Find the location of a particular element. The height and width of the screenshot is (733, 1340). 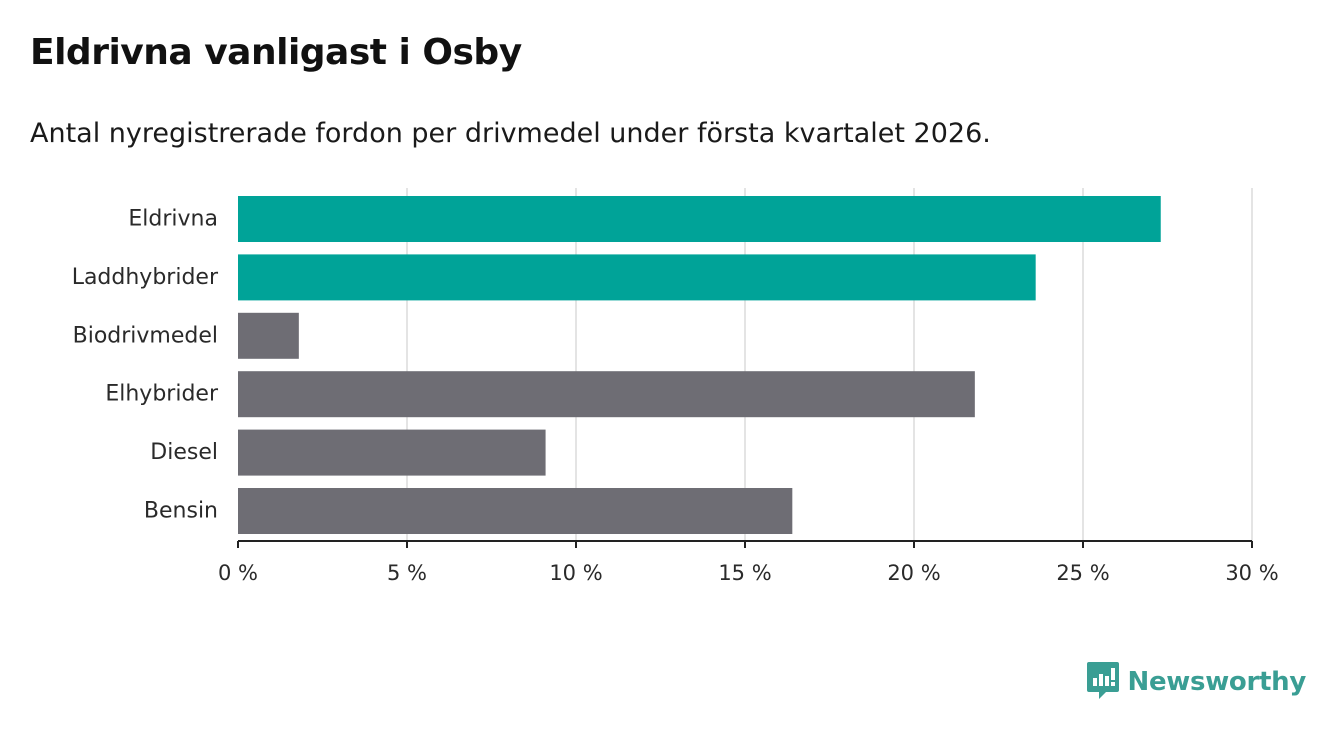

bar-laddhybrider is located at coordinates (637, 277).